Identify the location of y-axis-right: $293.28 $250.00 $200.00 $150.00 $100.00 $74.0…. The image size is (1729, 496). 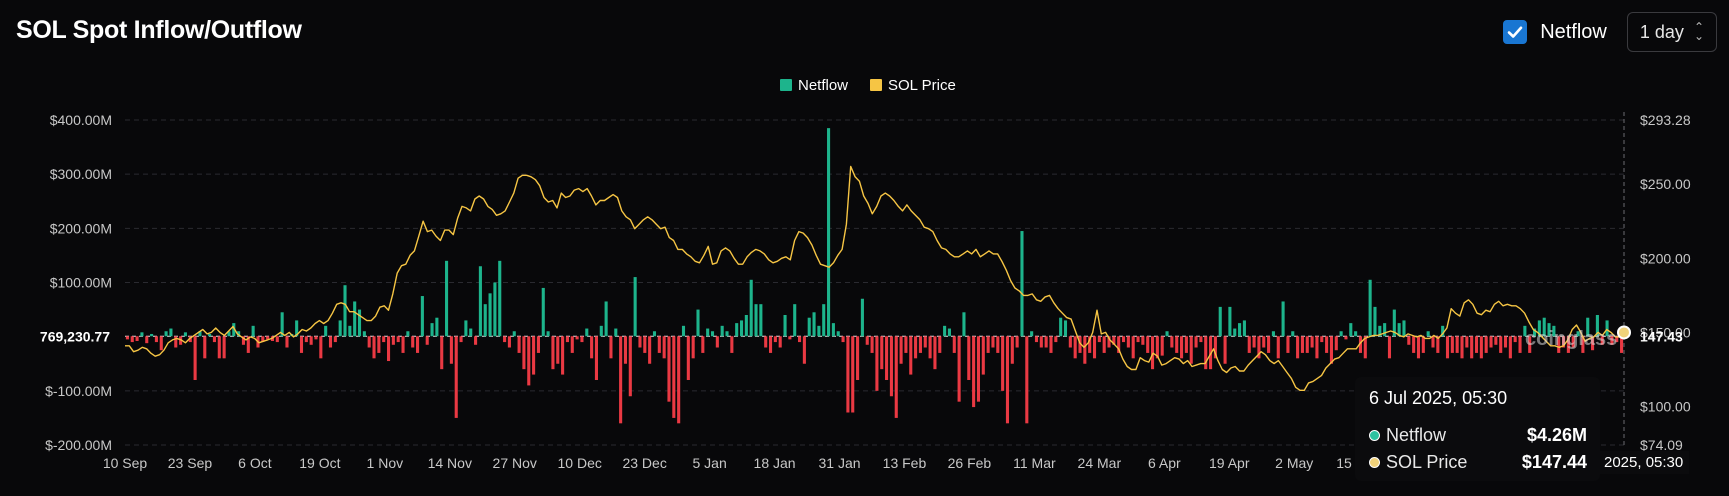
(1657, 282).